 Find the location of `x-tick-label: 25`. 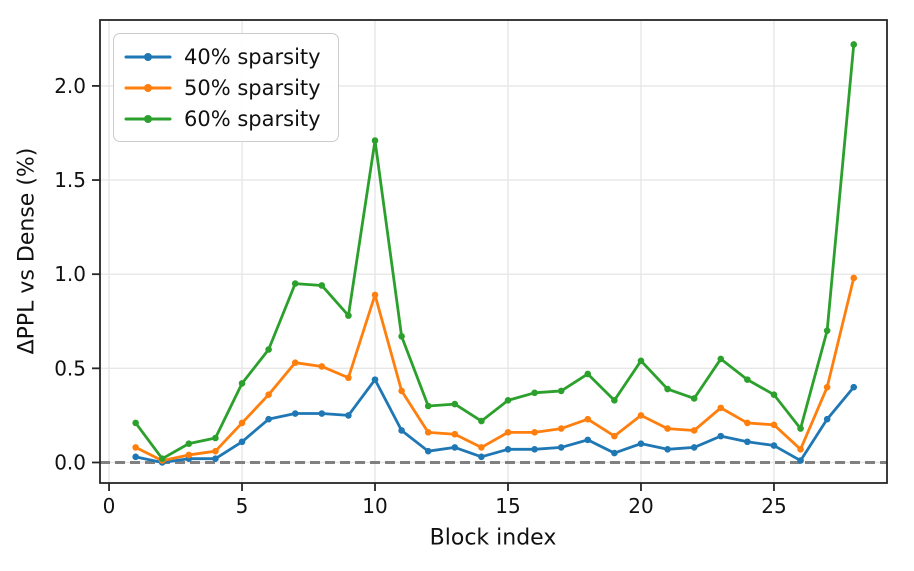

x-tick-label: 25 is located at coordinates (773, 506).